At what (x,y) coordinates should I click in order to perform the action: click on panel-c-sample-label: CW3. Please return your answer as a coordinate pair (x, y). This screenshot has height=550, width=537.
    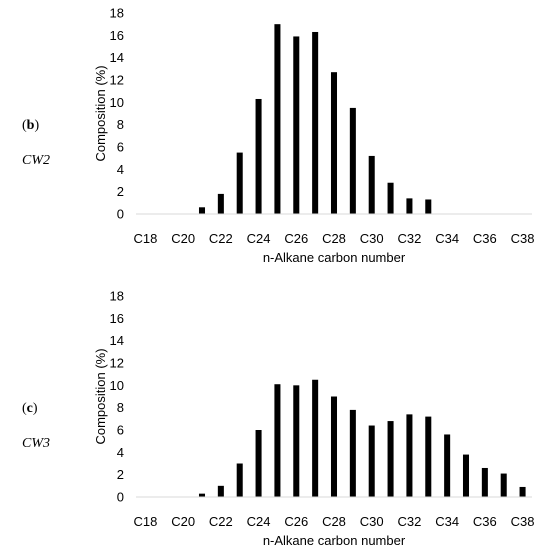
    Looking at the image, I should click on (36, 443).